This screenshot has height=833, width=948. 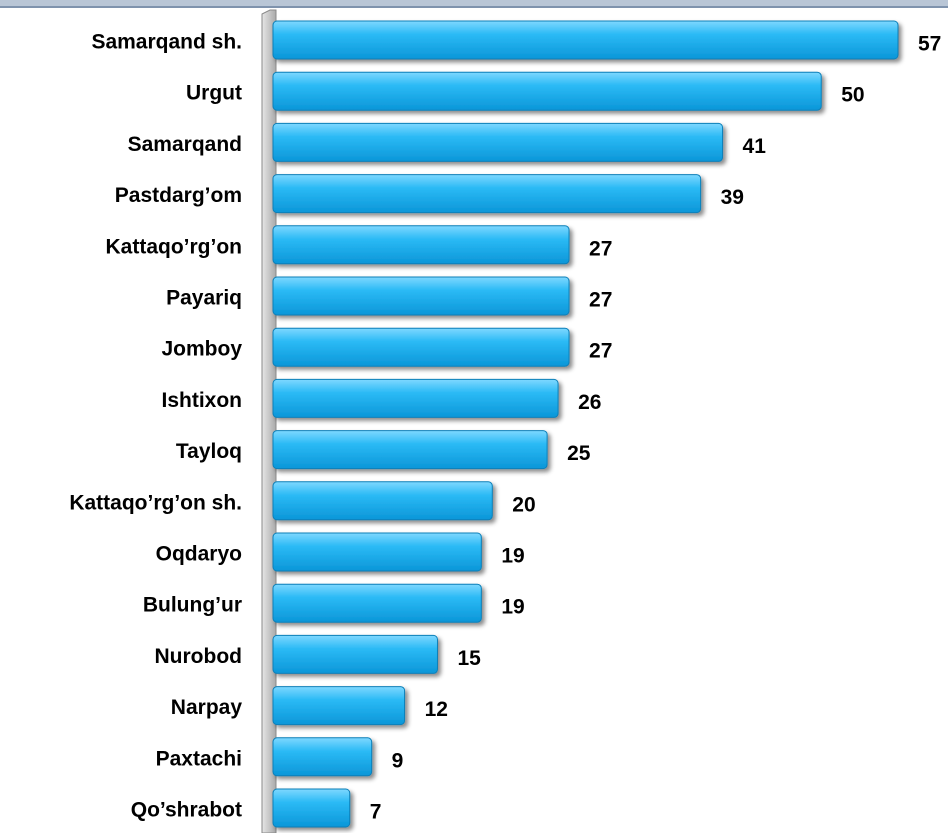 I want to click on category-label: Urgut, so click(x=214, y=93).